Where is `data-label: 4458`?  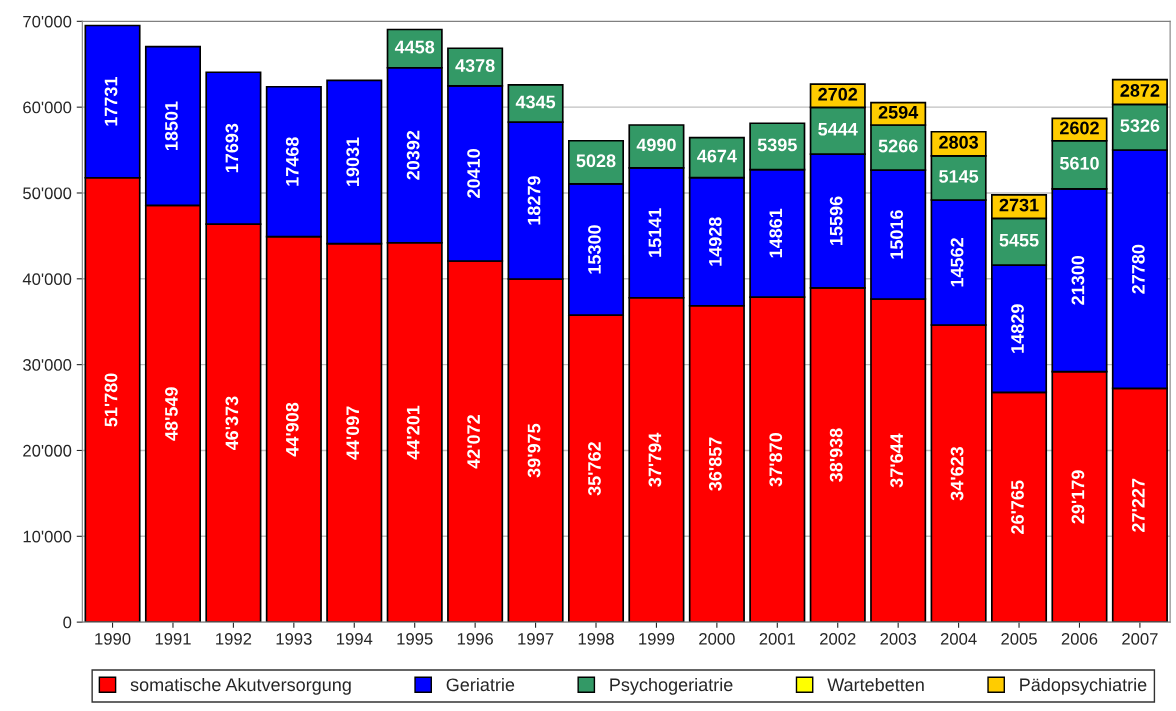 data-label: 4458 is located at coordinates (414, 47).